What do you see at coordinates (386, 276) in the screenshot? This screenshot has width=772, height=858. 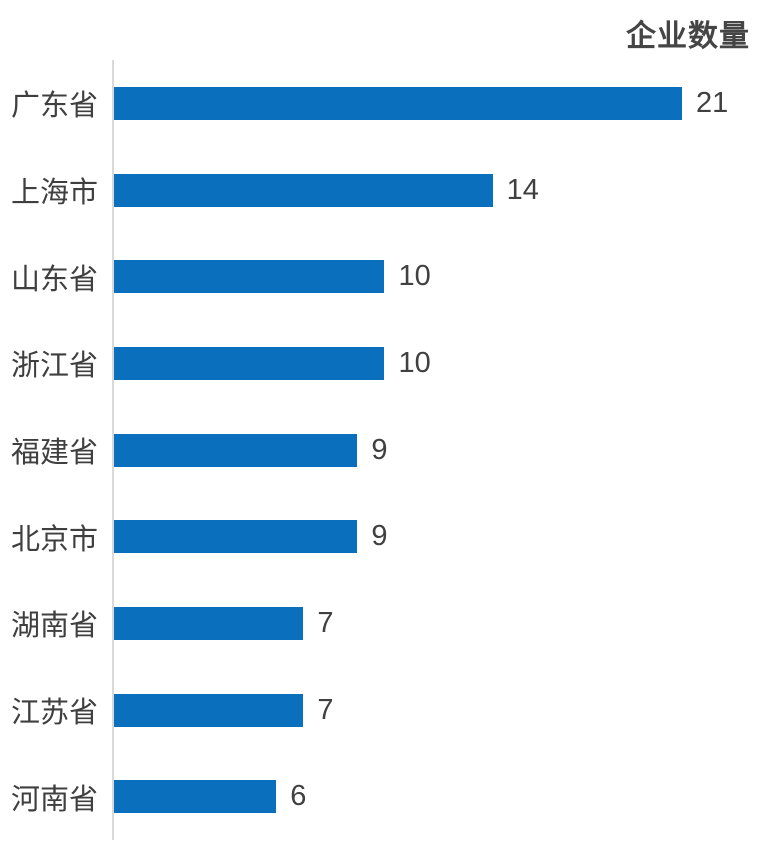 I see `bar-row: 山东省 10` at bounding box center [386, 276].